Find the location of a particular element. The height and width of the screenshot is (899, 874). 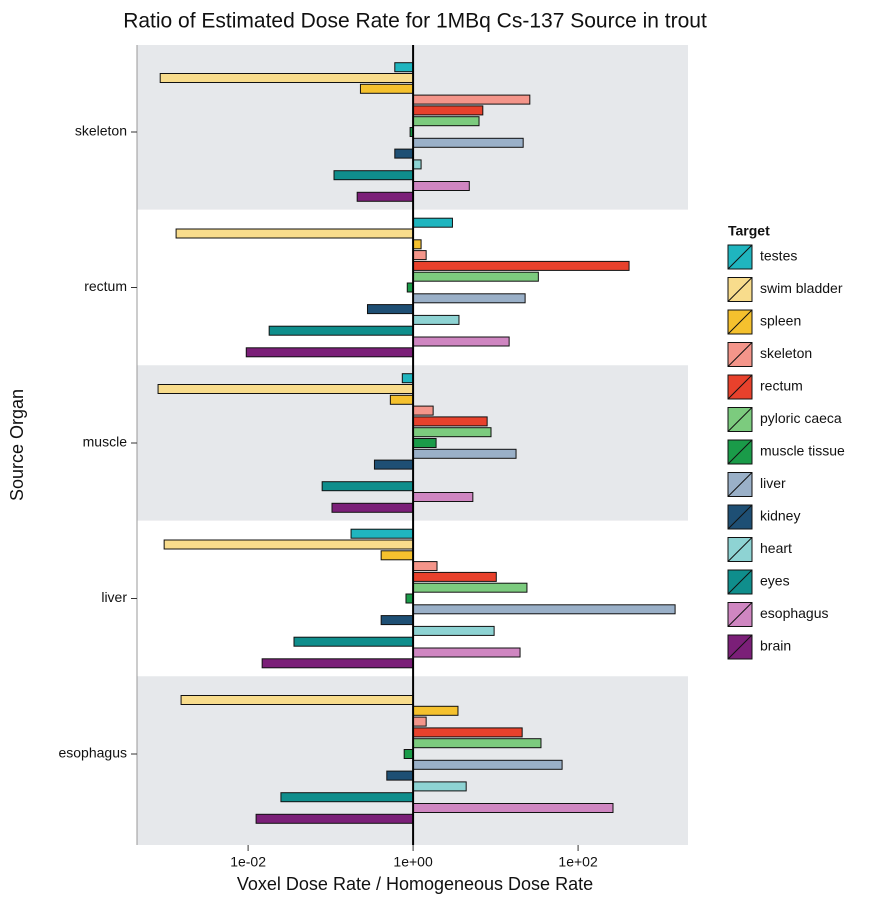

legend-label: testes is located at coordinates (778, 256).